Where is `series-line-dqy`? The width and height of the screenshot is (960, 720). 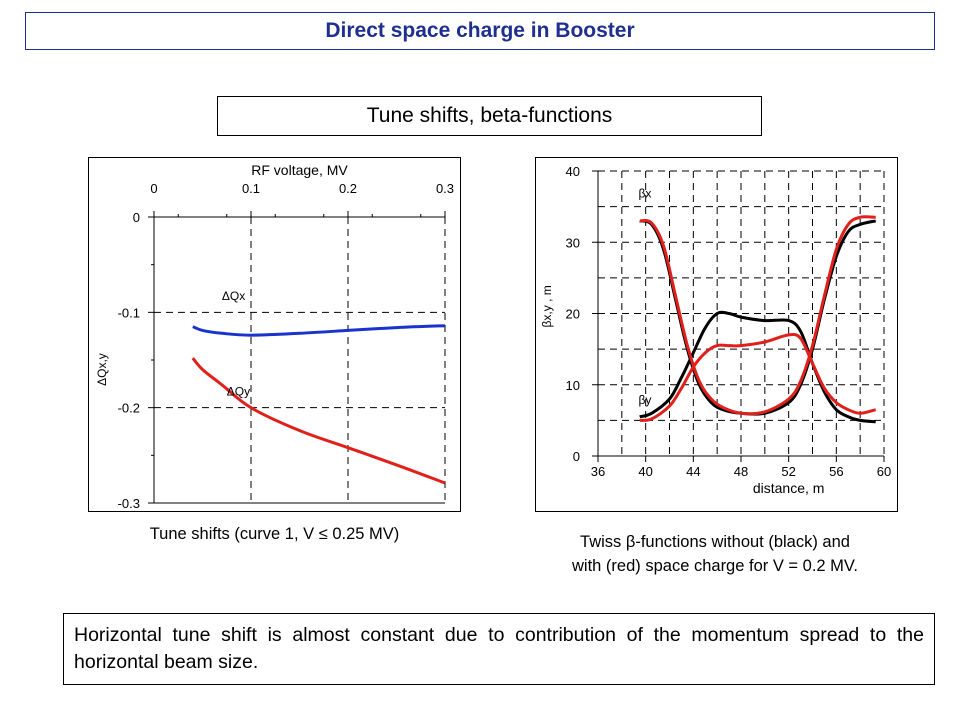
series-line-dqy is located at coordinates (318, 421).